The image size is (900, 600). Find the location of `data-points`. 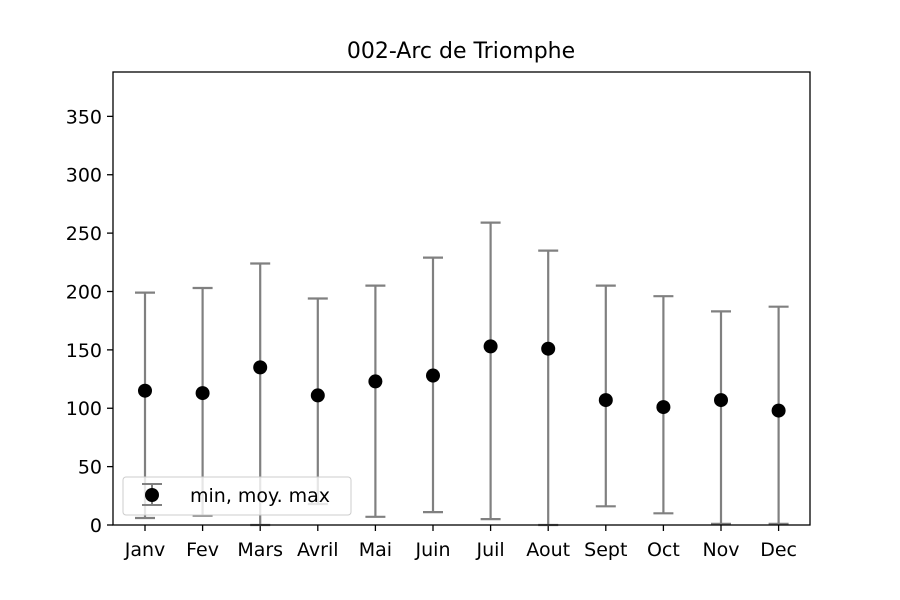

data-points is located at coordinates (462, 378).